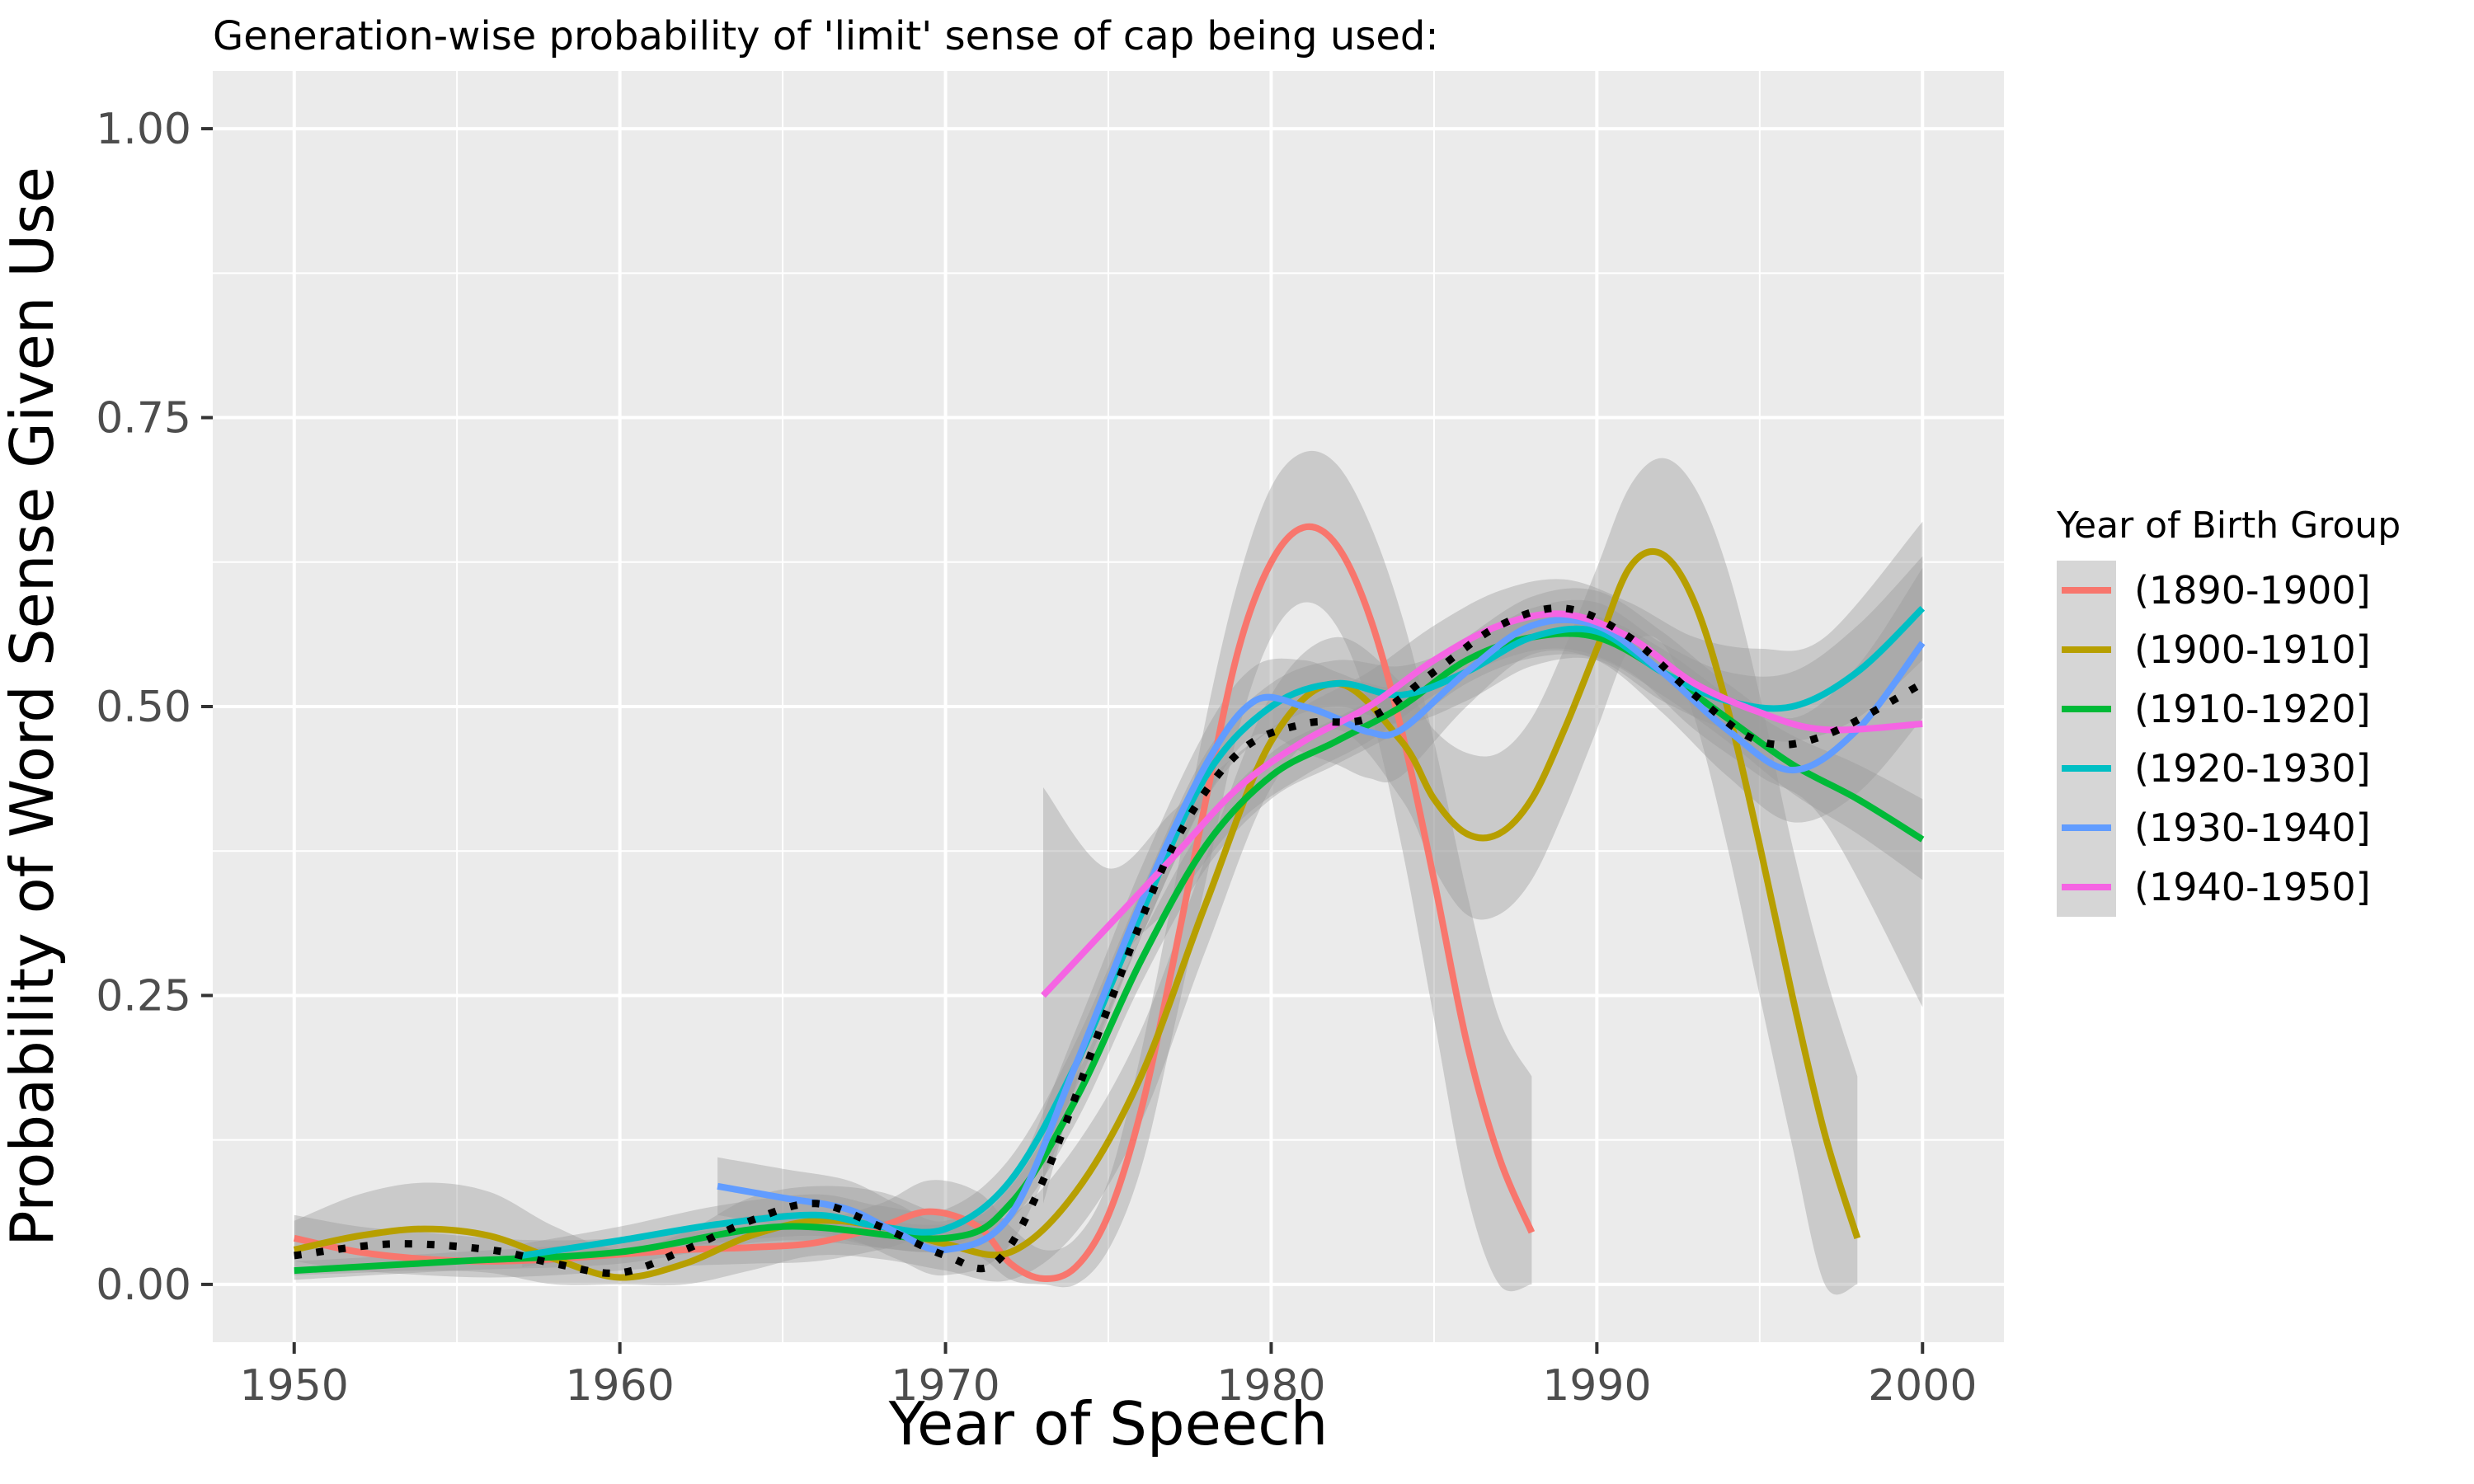 Image resolution: width=2474 pixels, height=1484 pixels. What do you see at coordinates (143, 419) in the screenshot?
I see `y-tick-label: 0.75` at bounding box center [143, 419].